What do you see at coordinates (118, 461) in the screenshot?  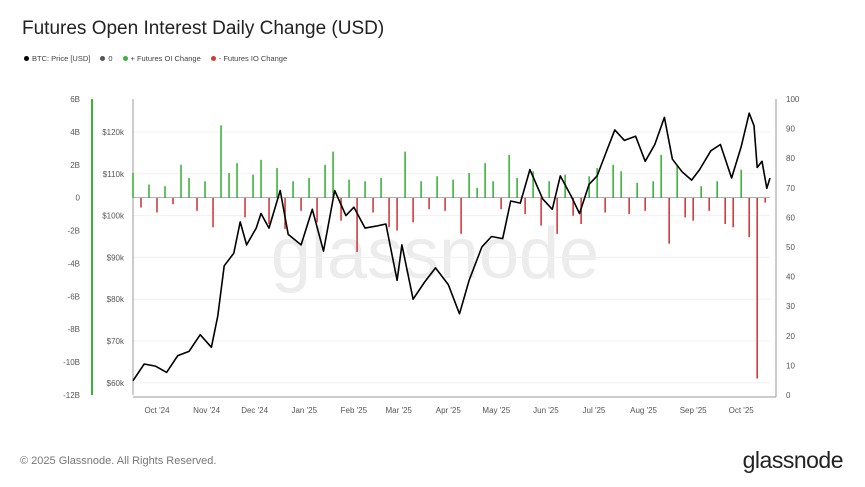 I see `copyright: © 2025 Glassnode. All Rights Reserved.` at bounding box center [118, 461].